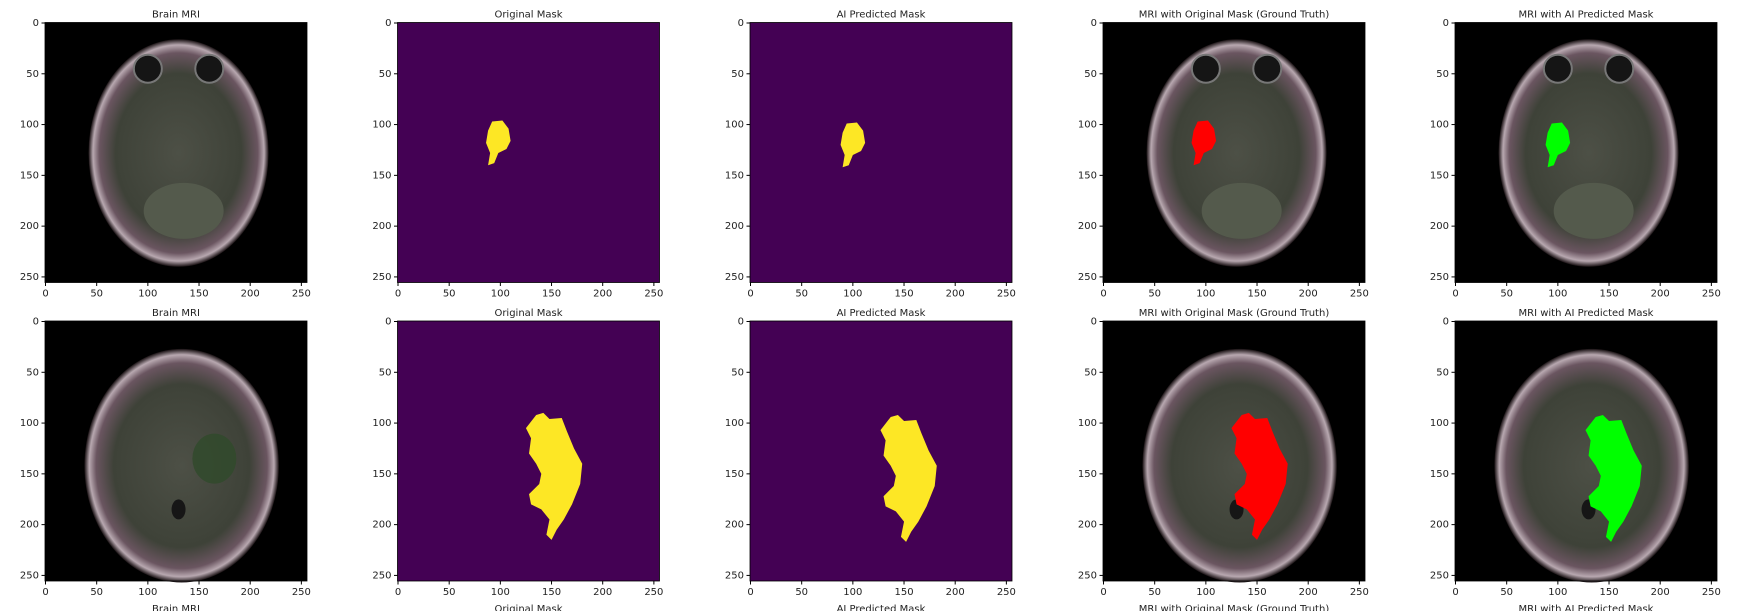 The height and width of the screenshot is (611, 1761). What do you see at coordinates (181, 465) in the screenshot?
I see `brain-scan` at bounding box center [181, 465].